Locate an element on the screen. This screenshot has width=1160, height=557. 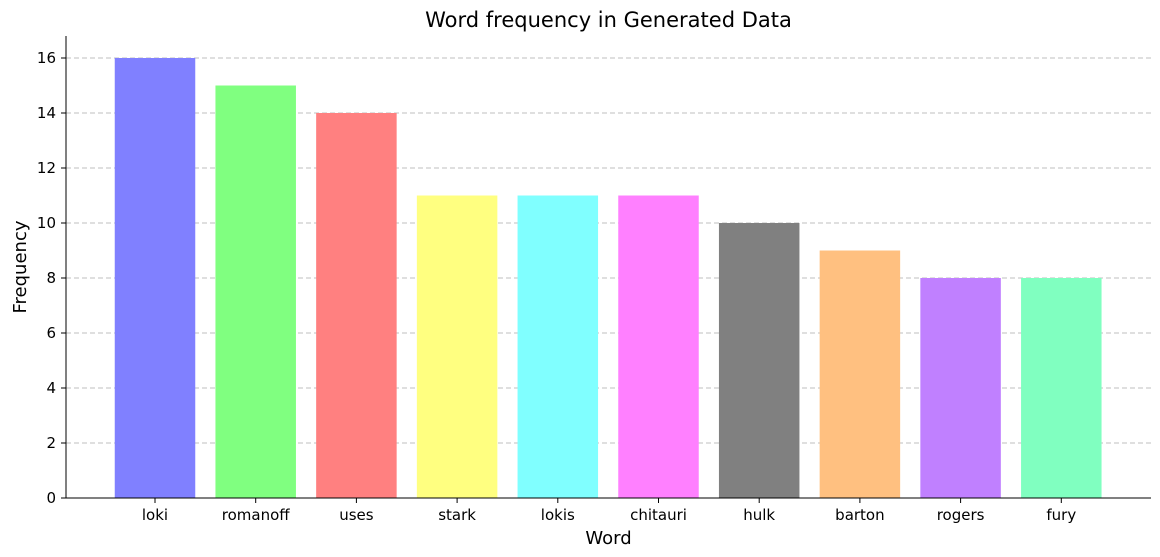
y-axis-label: Frequency is located at coordinates (20, 266).